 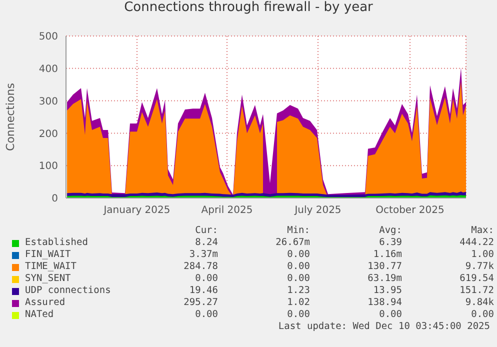 I want to click on text: 1.16m, so click(x=387, y=255).